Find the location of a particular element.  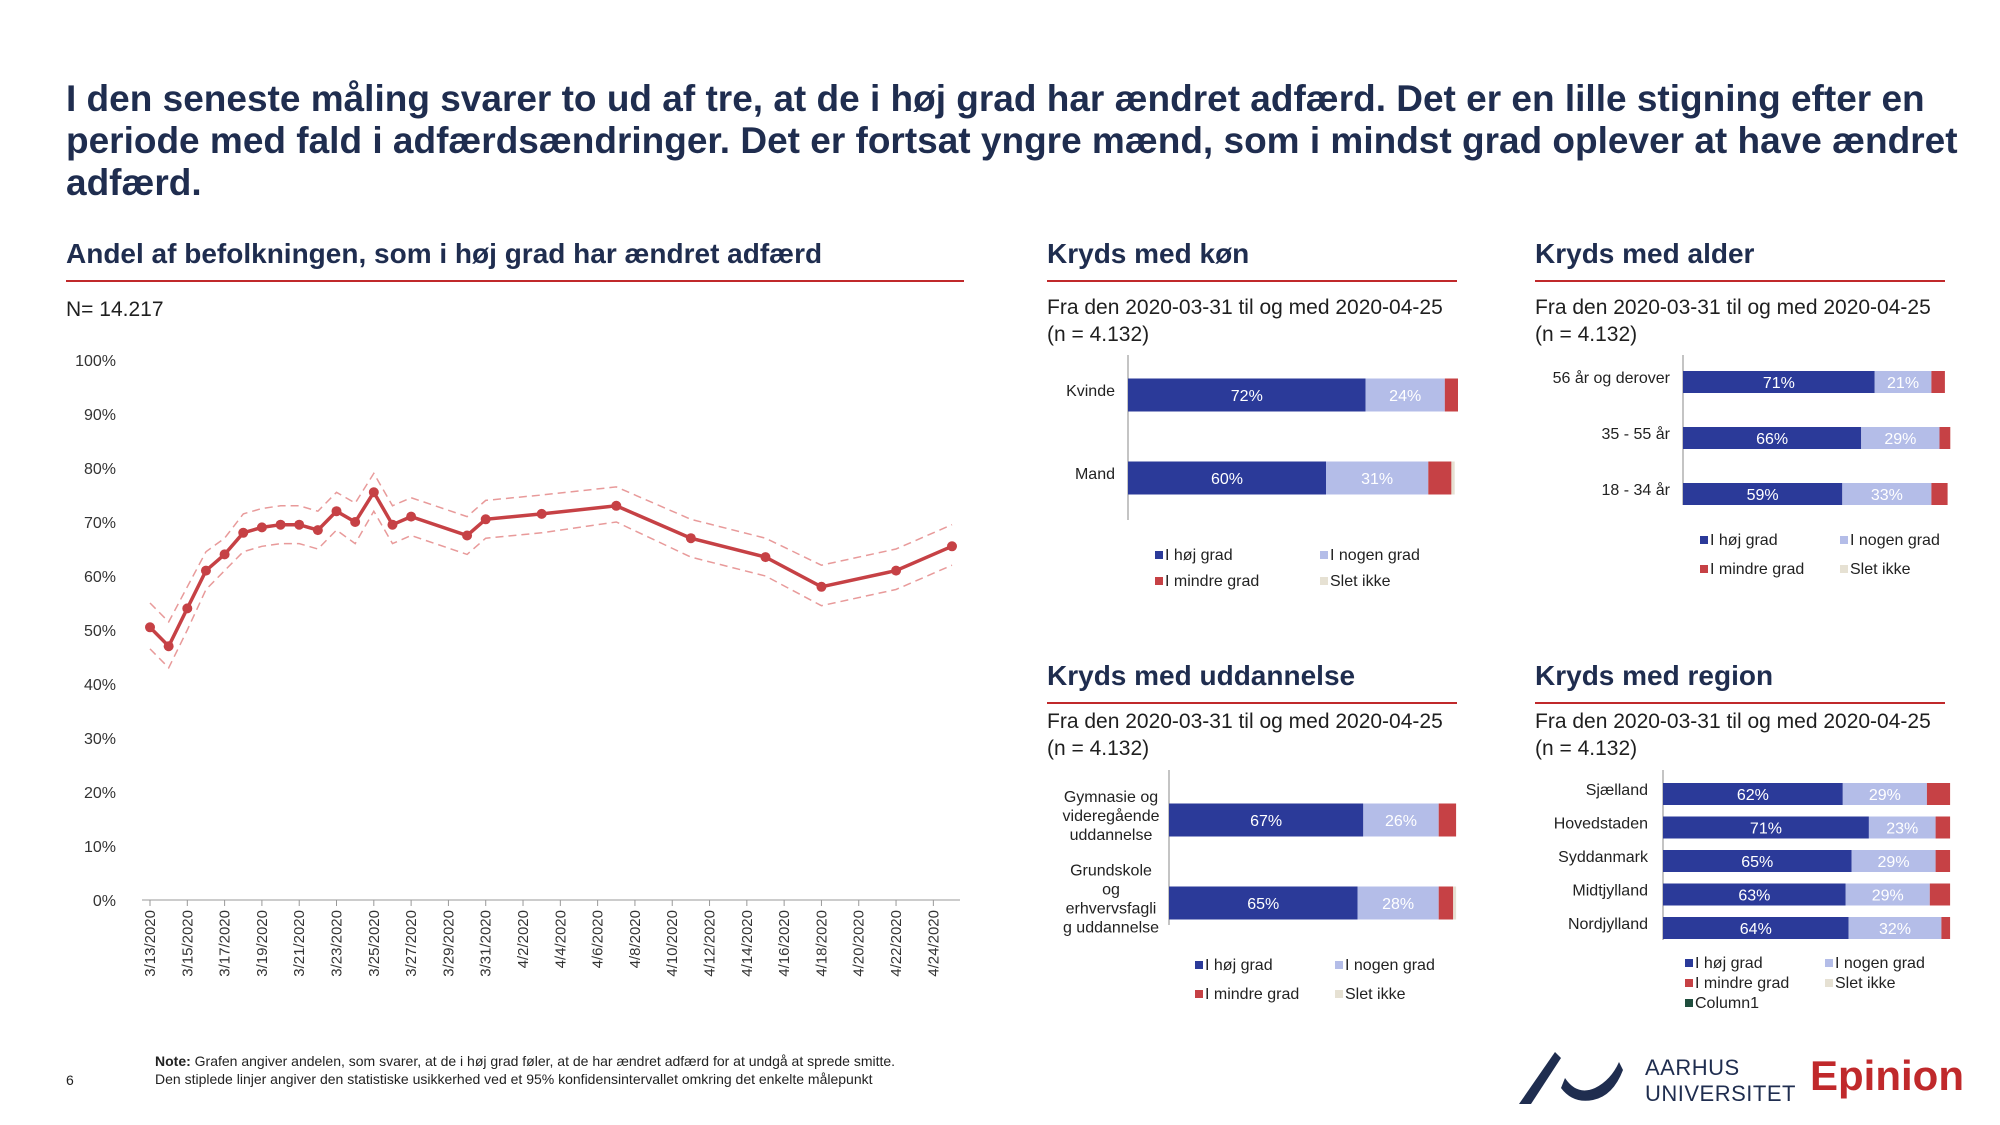

legend-label: Slet ikke is located at coordinates (1880, 569).